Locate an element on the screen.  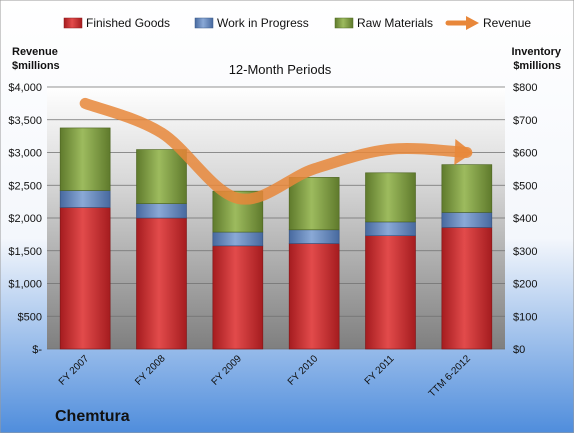
right-tick-label: $200 is located at coordinates (525, 285).